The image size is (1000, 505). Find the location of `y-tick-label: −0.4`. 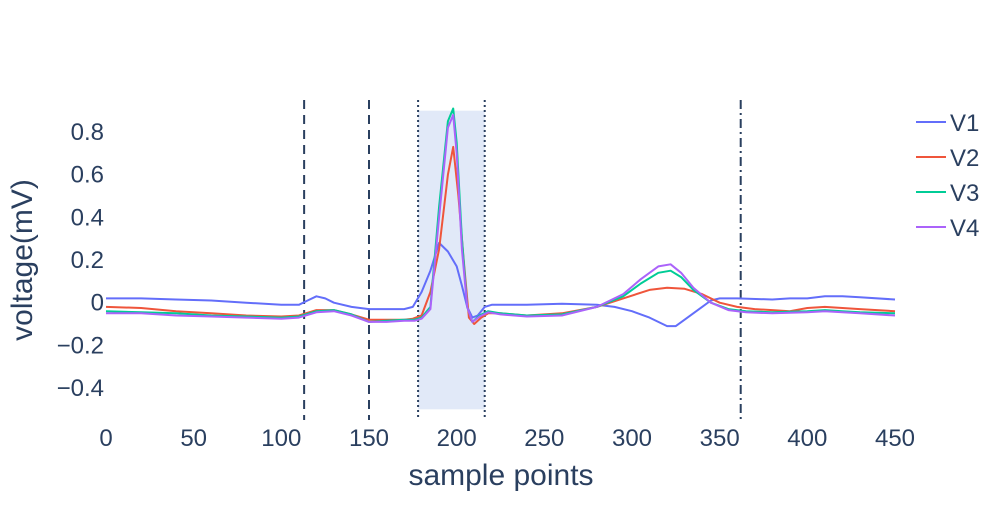

y-tick-label: −0.4 is located at coordinates (80, 388).